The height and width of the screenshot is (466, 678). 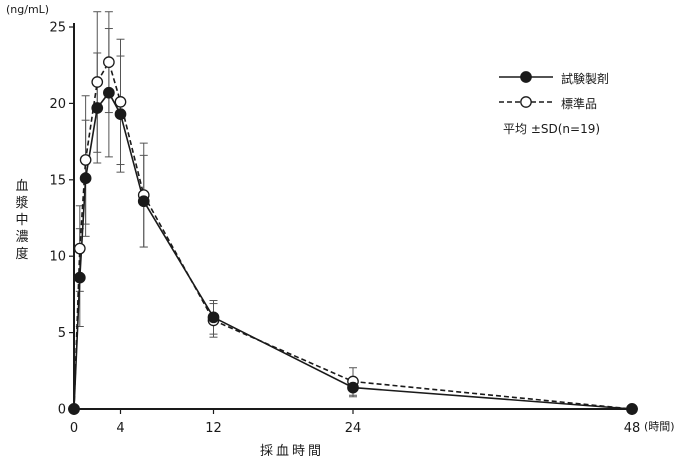 What do you see at coordinates (62, 333) in the screenshot?
I see `y-tick-label-5: 5` at bounding box center [62, 333].